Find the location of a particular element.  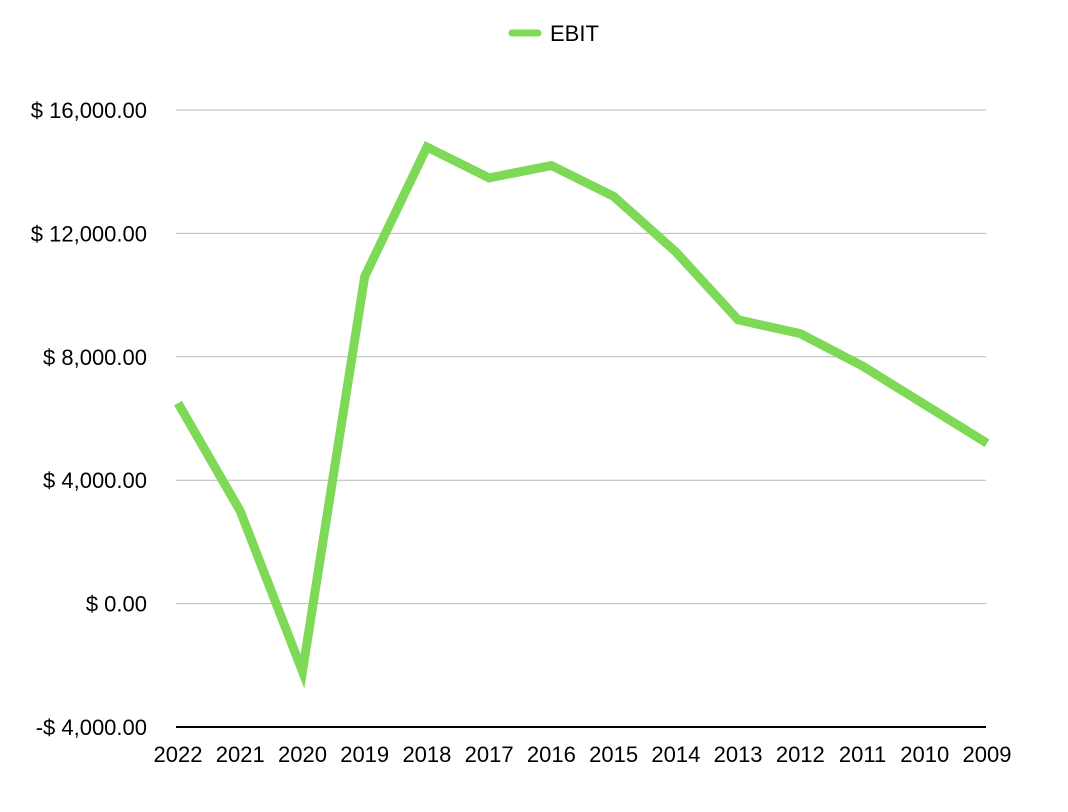

x-tick-label: 2009 is located at coordinates (987, 754).